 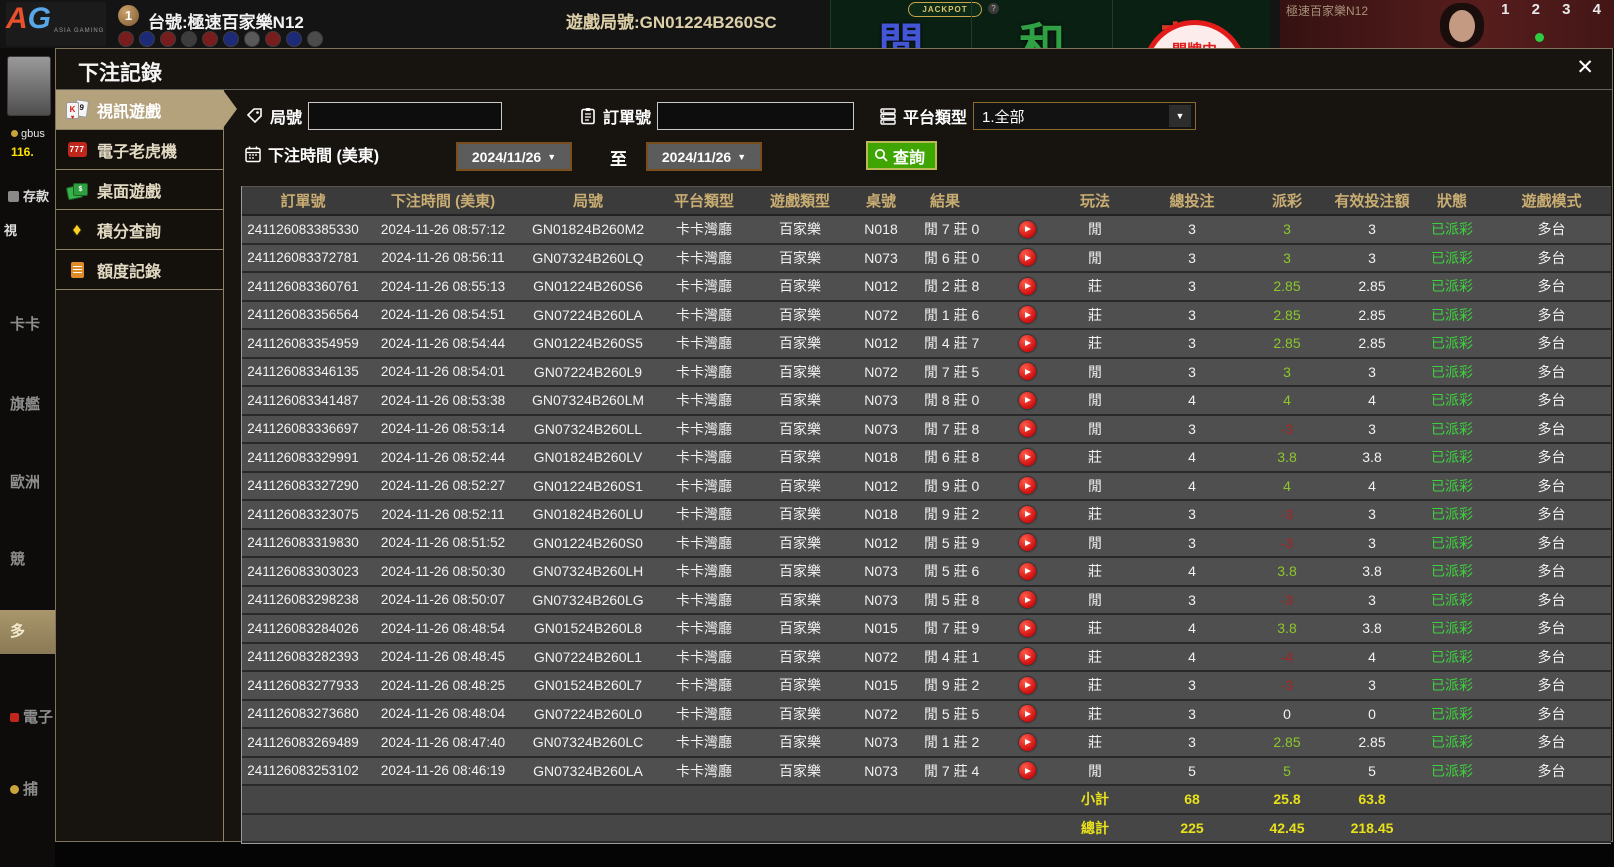 What do you see at coordinates (405, 116) in the screenshot?
I see `round-number-input` at bounding box center [405, 116].